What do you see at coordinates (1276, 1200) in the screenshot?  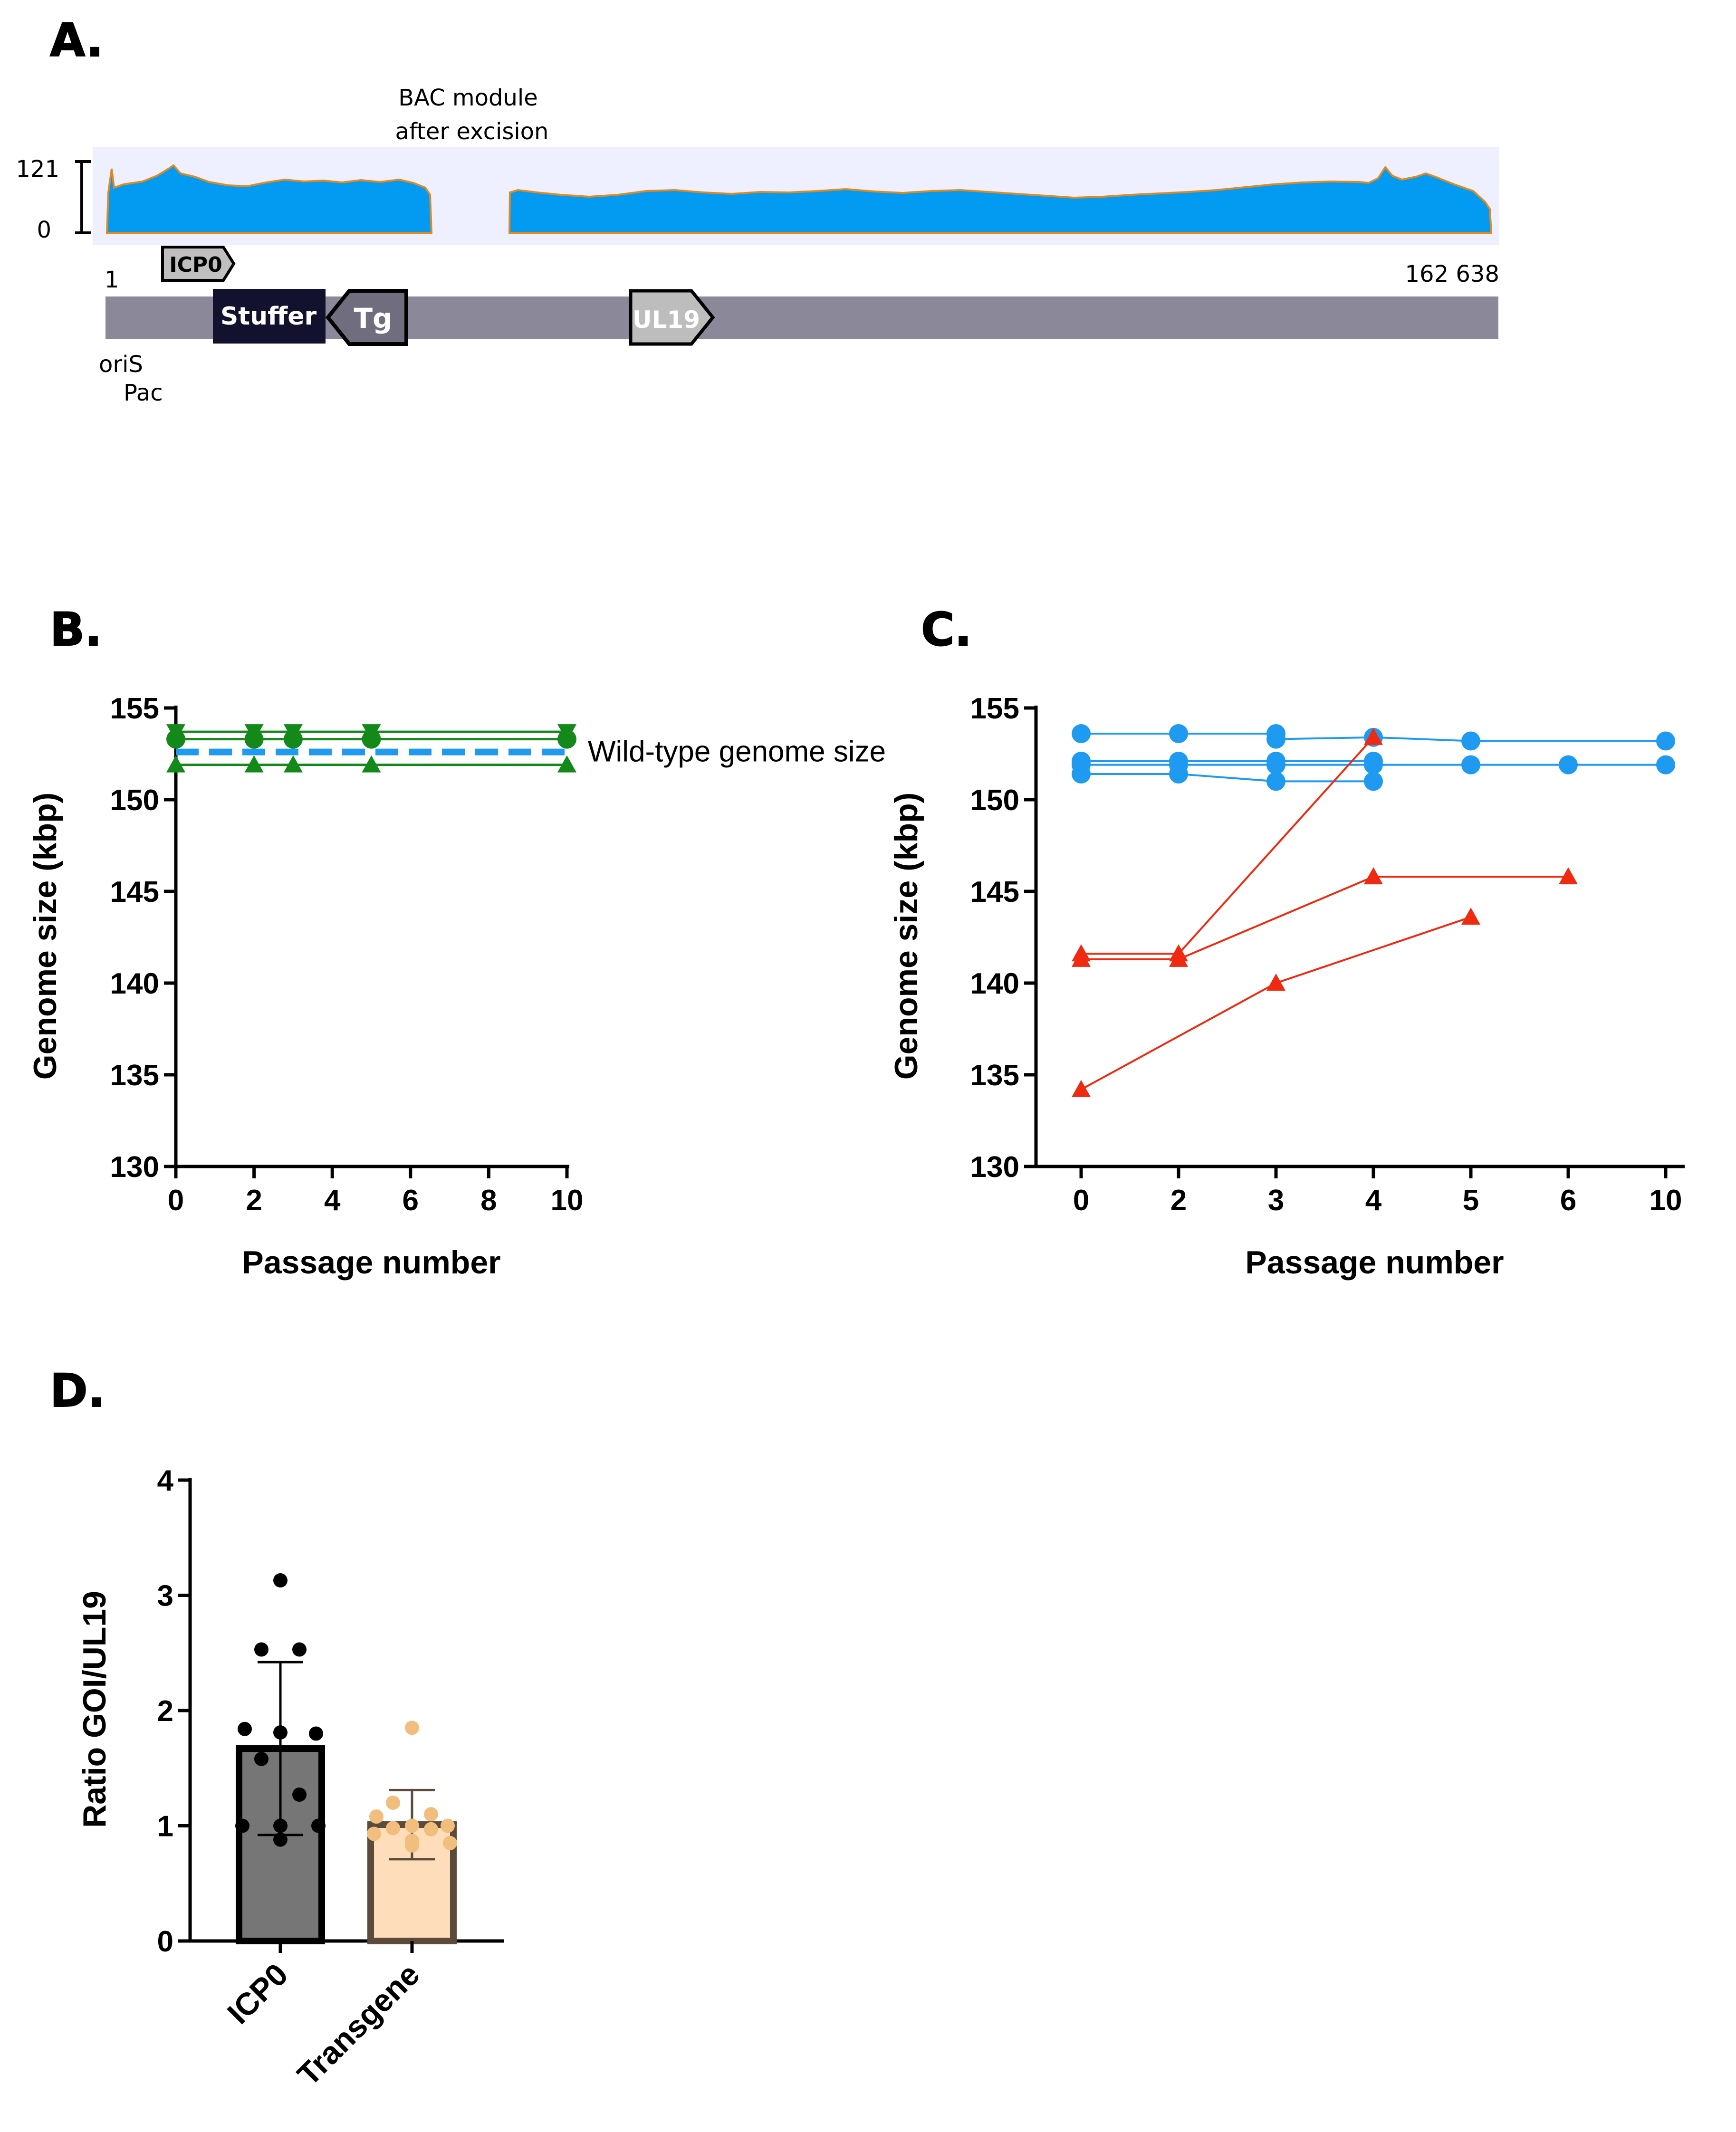 I see `x-tick-label: 3` at bounding box center [1276, 1200].